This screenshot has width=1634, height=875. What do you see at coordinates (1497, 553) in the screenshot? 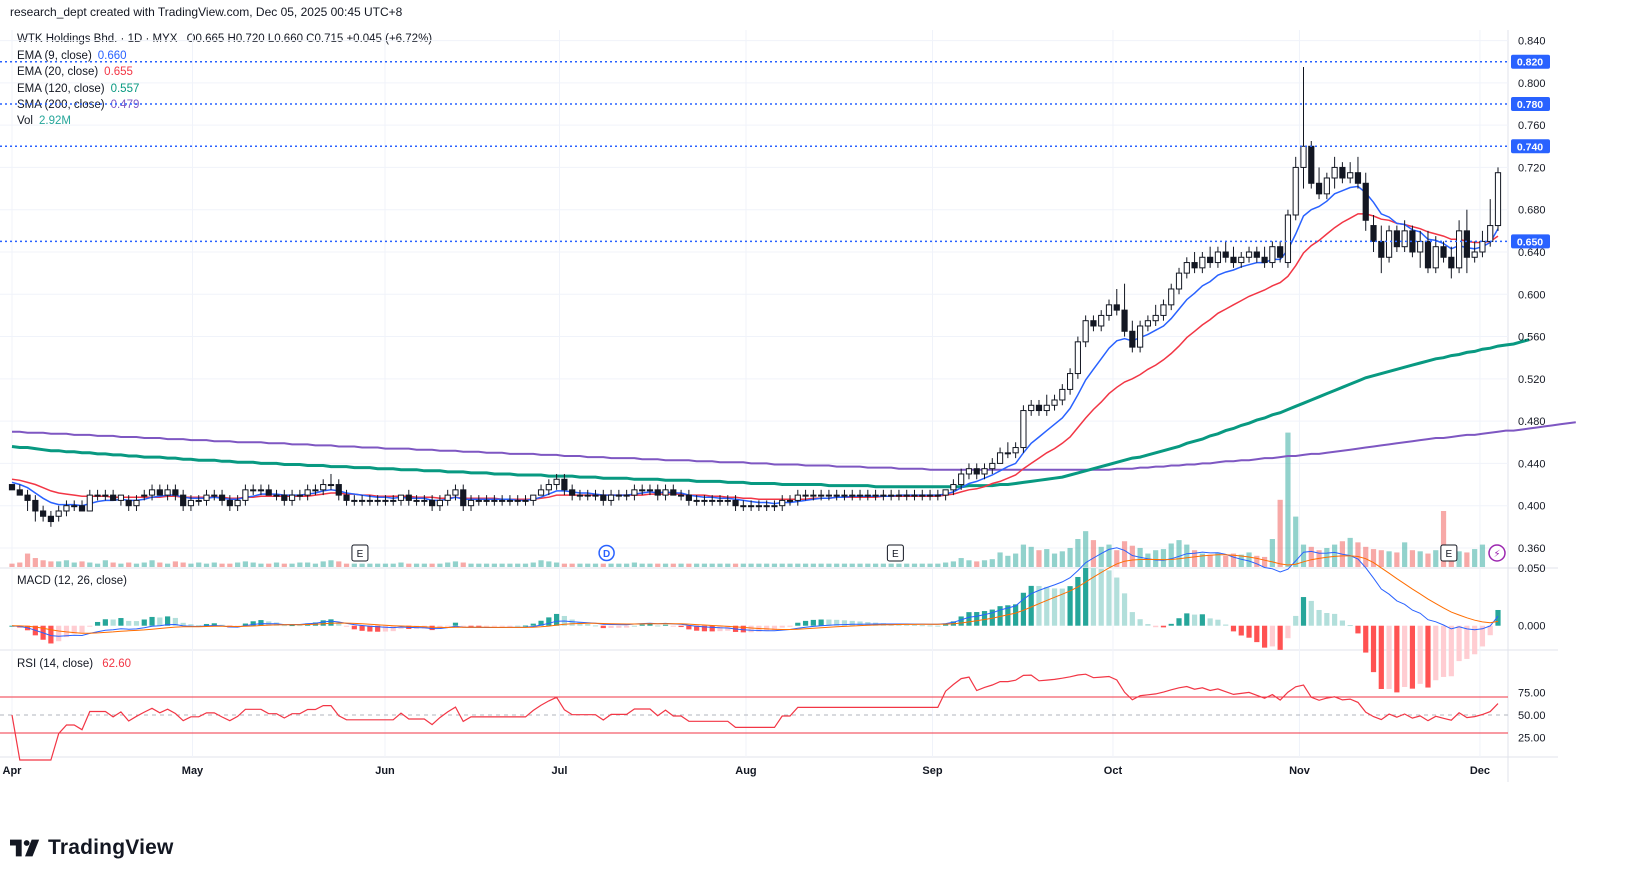
I see `flash-icon` at bounding box center [1497, 553].